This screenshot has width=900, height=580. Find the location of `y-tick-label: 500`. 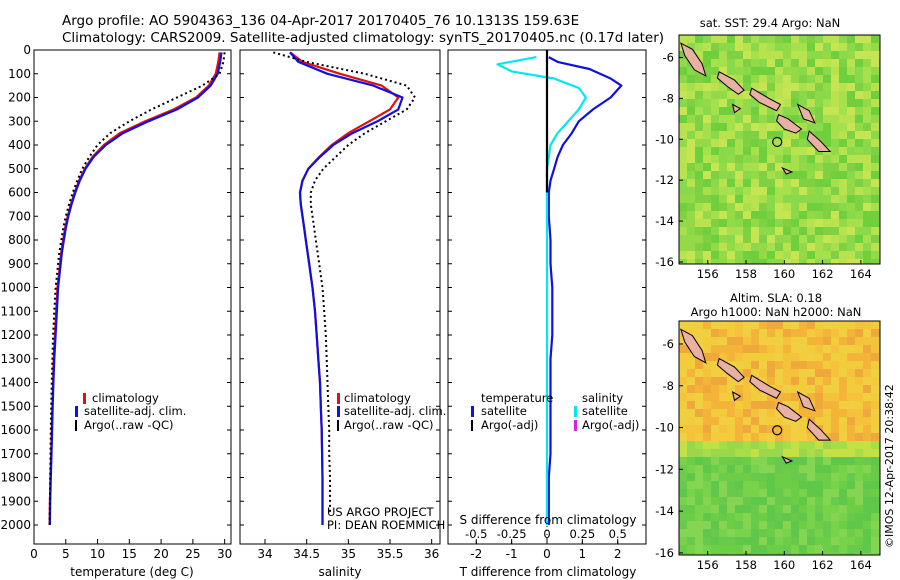

y-tick-label: 500 is located at coordinates (19, 169).